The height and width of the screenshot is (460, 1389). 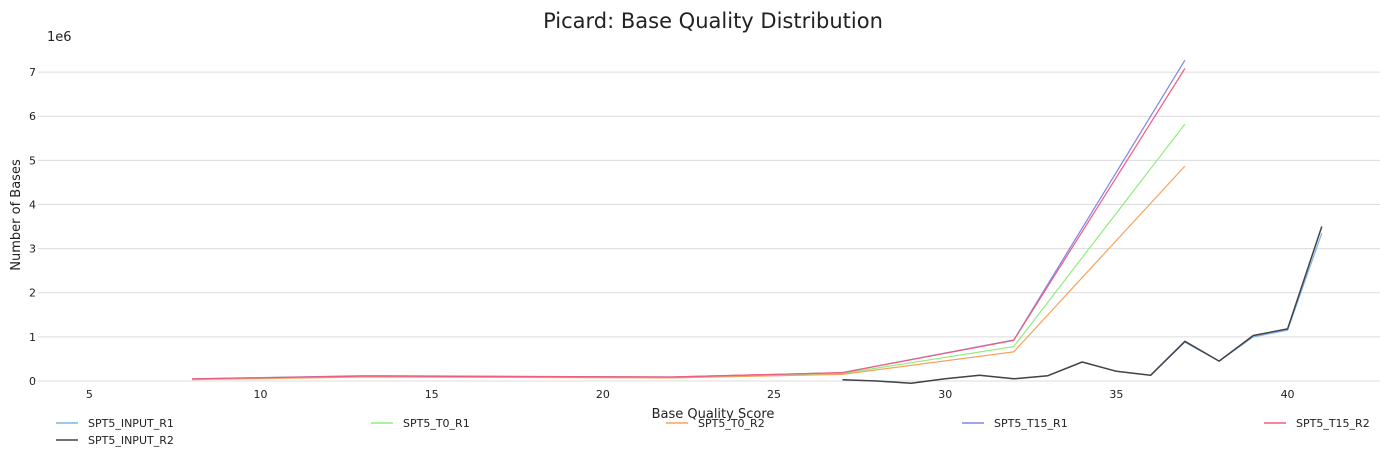 What do you see at coordinates (32, 116) in the screenshot?
I see `y-tick-label: 6` at bounding box center [32, 116].